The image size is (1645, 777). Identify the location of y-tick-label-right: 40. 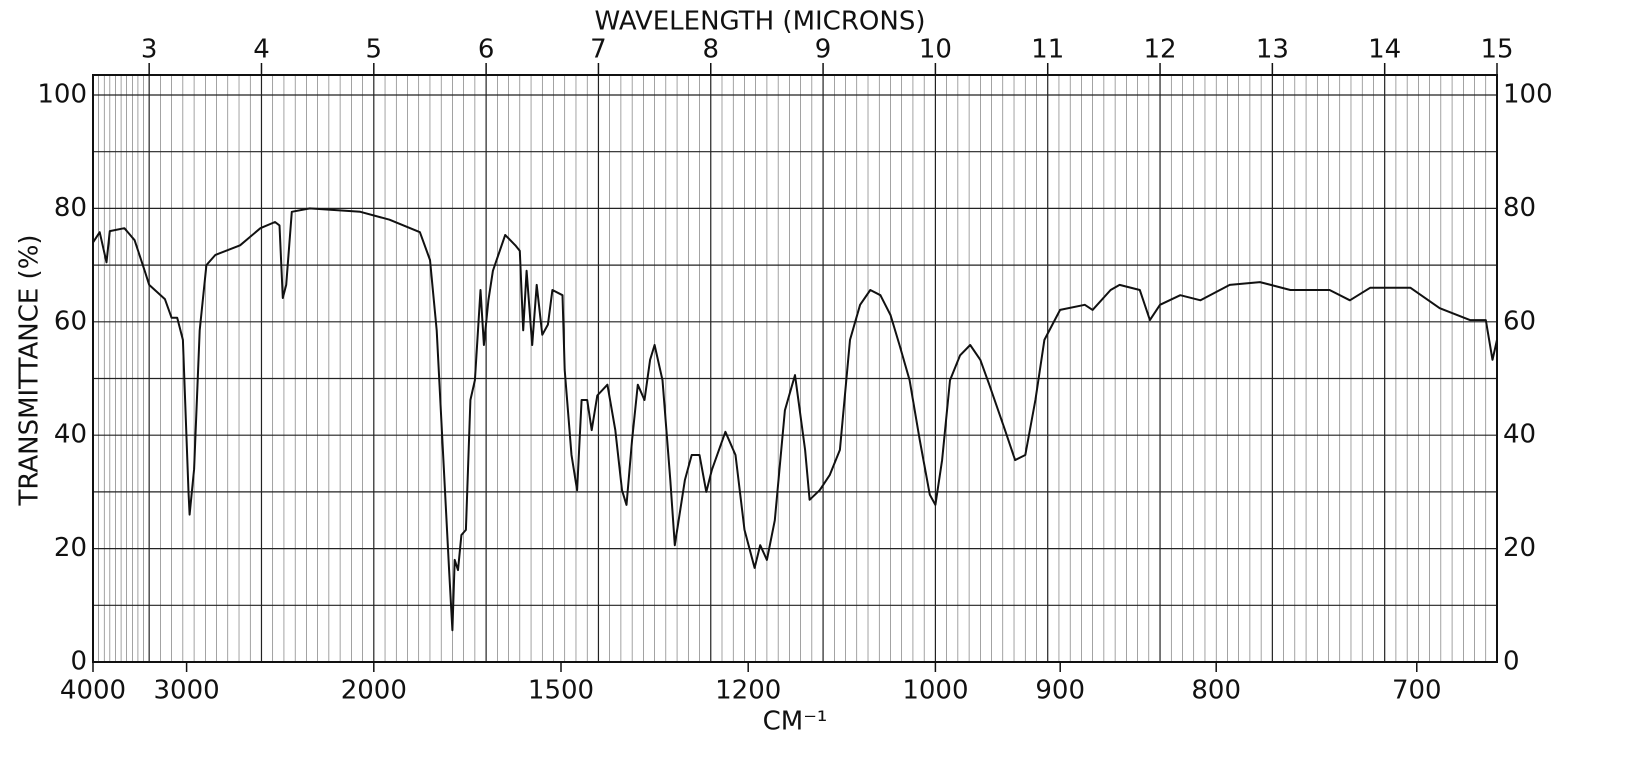
(1519, 435).